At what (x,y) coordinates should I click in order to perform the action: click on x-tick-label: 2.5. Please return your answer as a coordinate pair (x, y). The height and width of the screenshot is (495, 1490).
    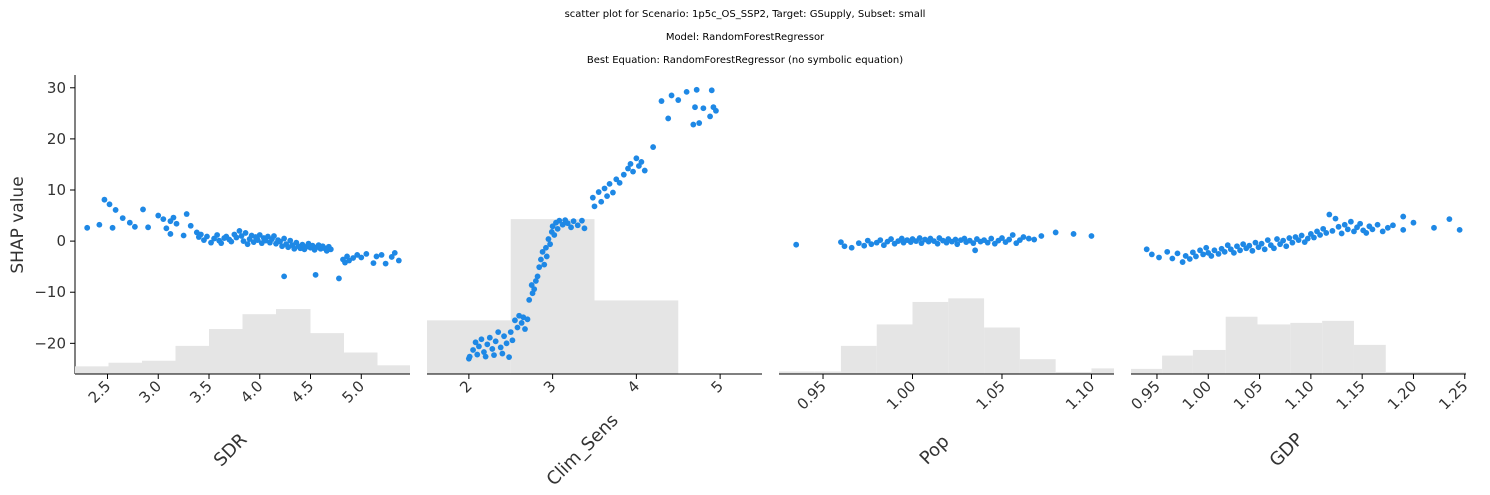
    Looking at the image, I should click on (100, 392).